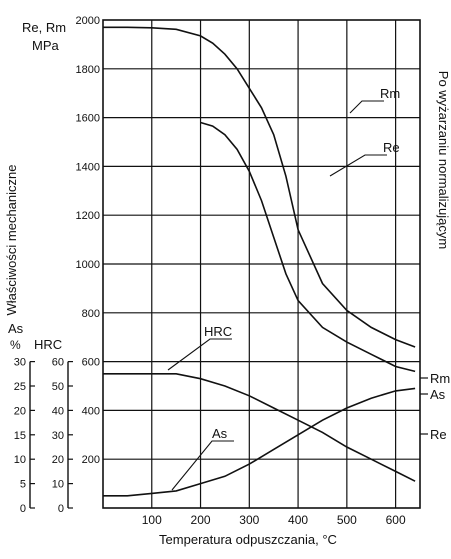 This screenshot has width=451, height=559. What do you see at coordinates (16, 328) in the screenshot?
I see `as-name: As` at bounding box center [16, 328].